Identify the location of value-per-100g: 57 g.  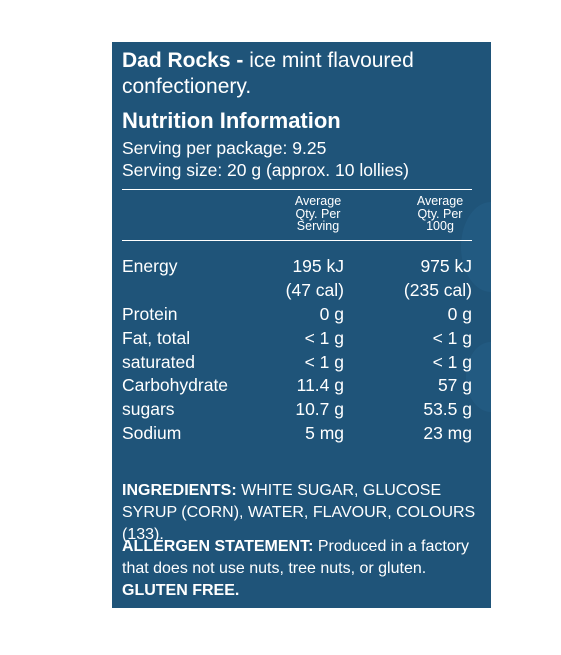
(454, 385).